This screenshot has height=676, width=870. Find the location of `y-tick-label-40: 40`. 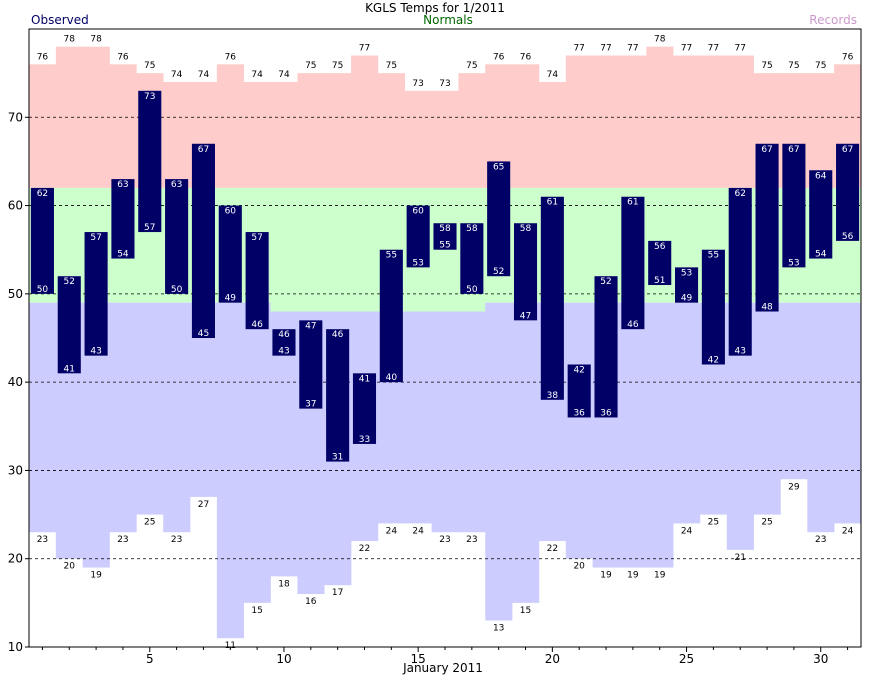

y-tick-label-40: 40 is located at coordinates (15, 382).